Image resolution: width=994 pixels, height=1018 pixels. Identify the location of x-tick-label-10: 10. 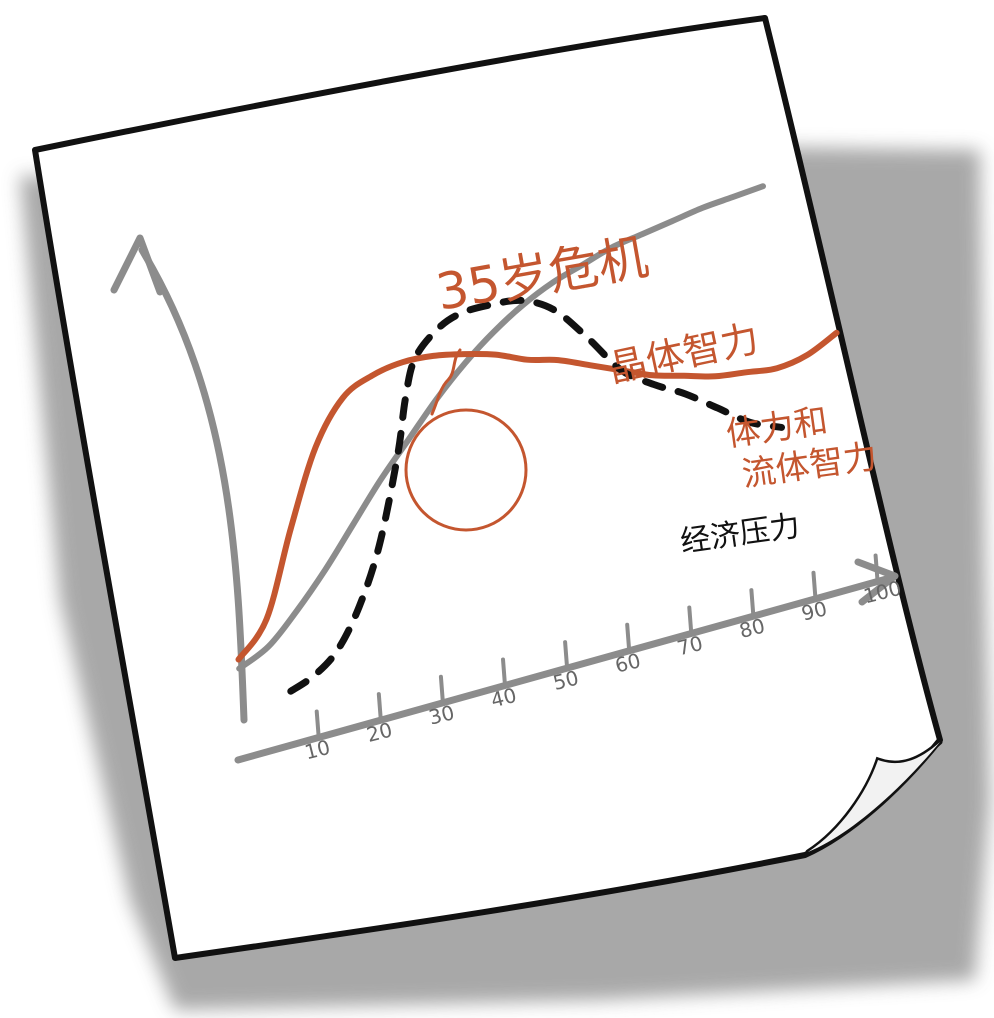
(317, 749).